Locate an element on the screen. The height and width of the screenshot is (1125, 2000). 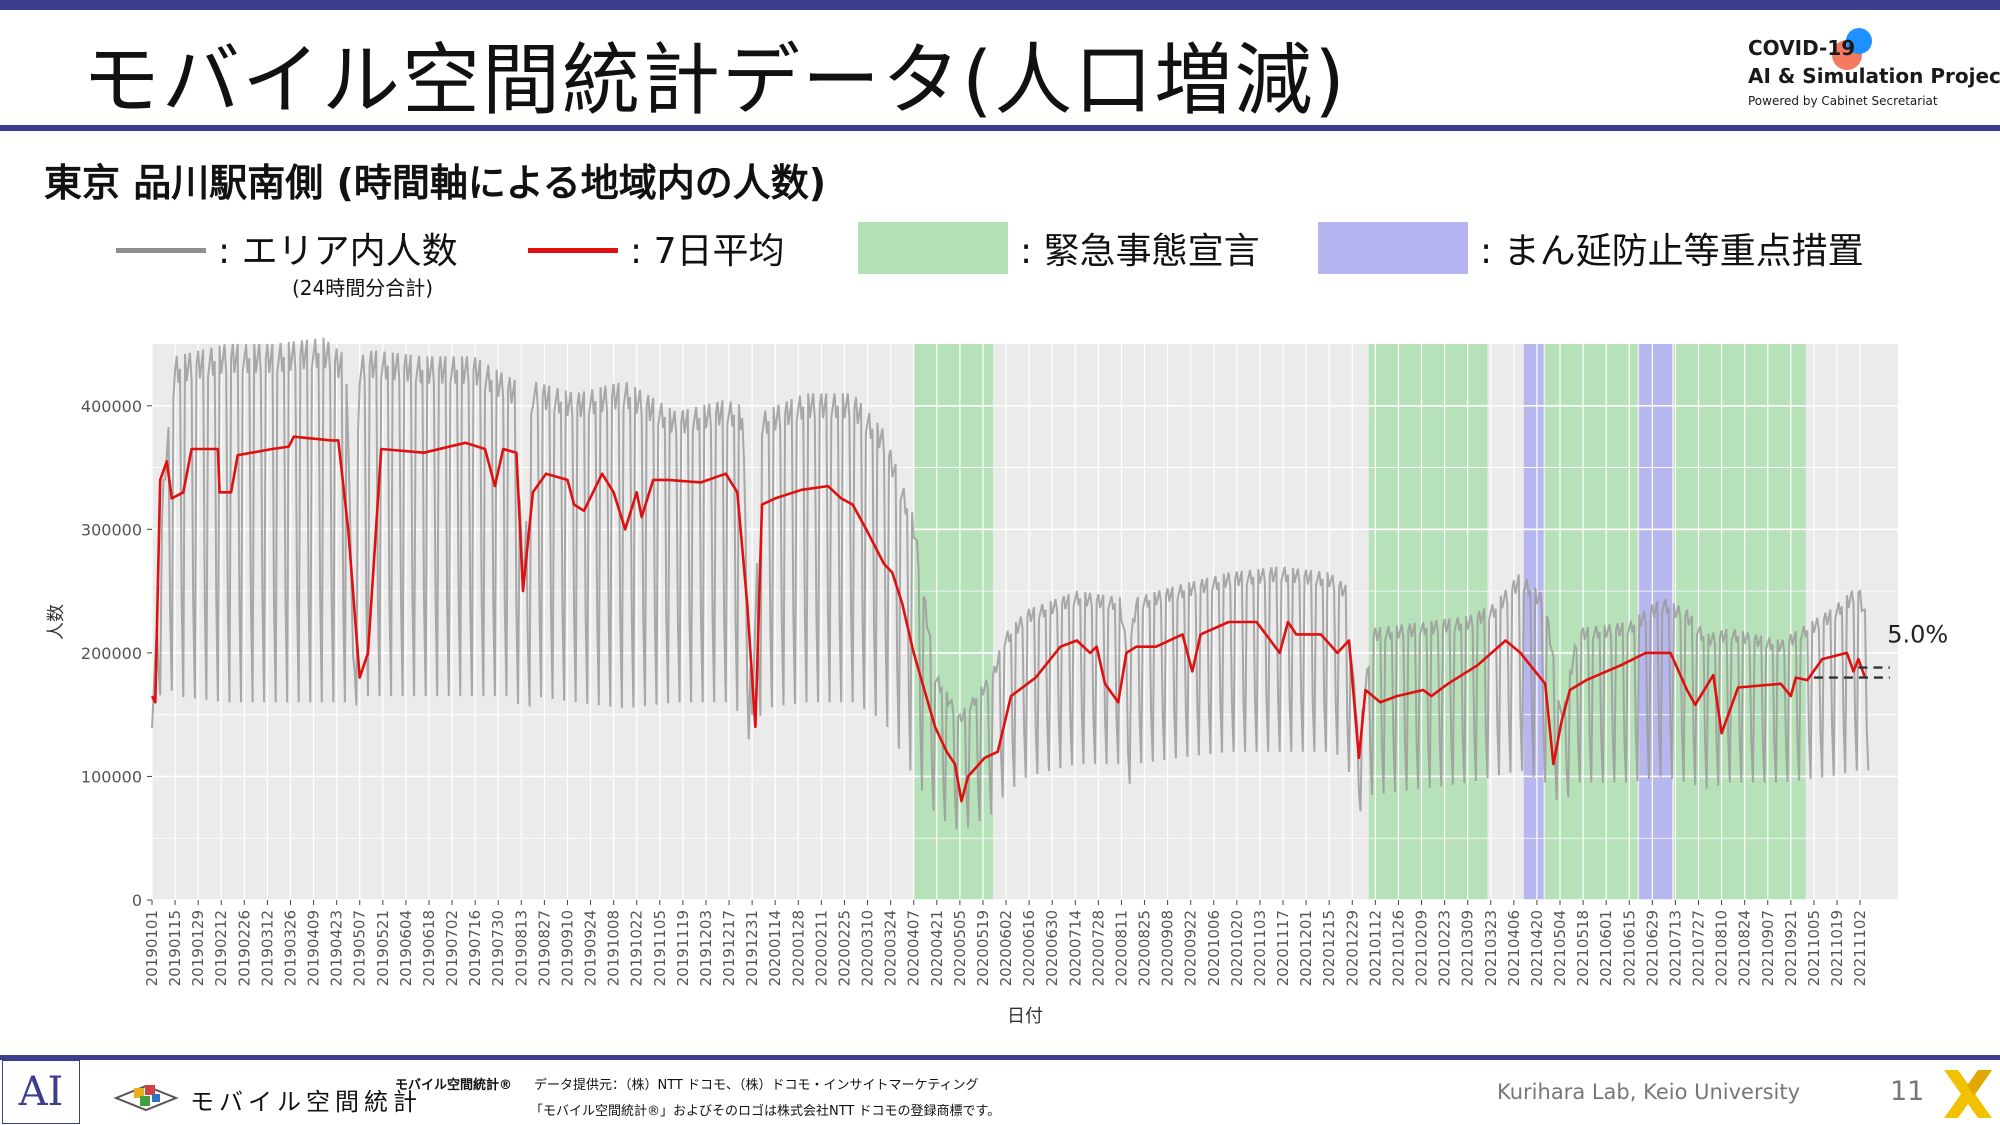
x-tick-label: 20190312 is located at coordinates (267, 948).